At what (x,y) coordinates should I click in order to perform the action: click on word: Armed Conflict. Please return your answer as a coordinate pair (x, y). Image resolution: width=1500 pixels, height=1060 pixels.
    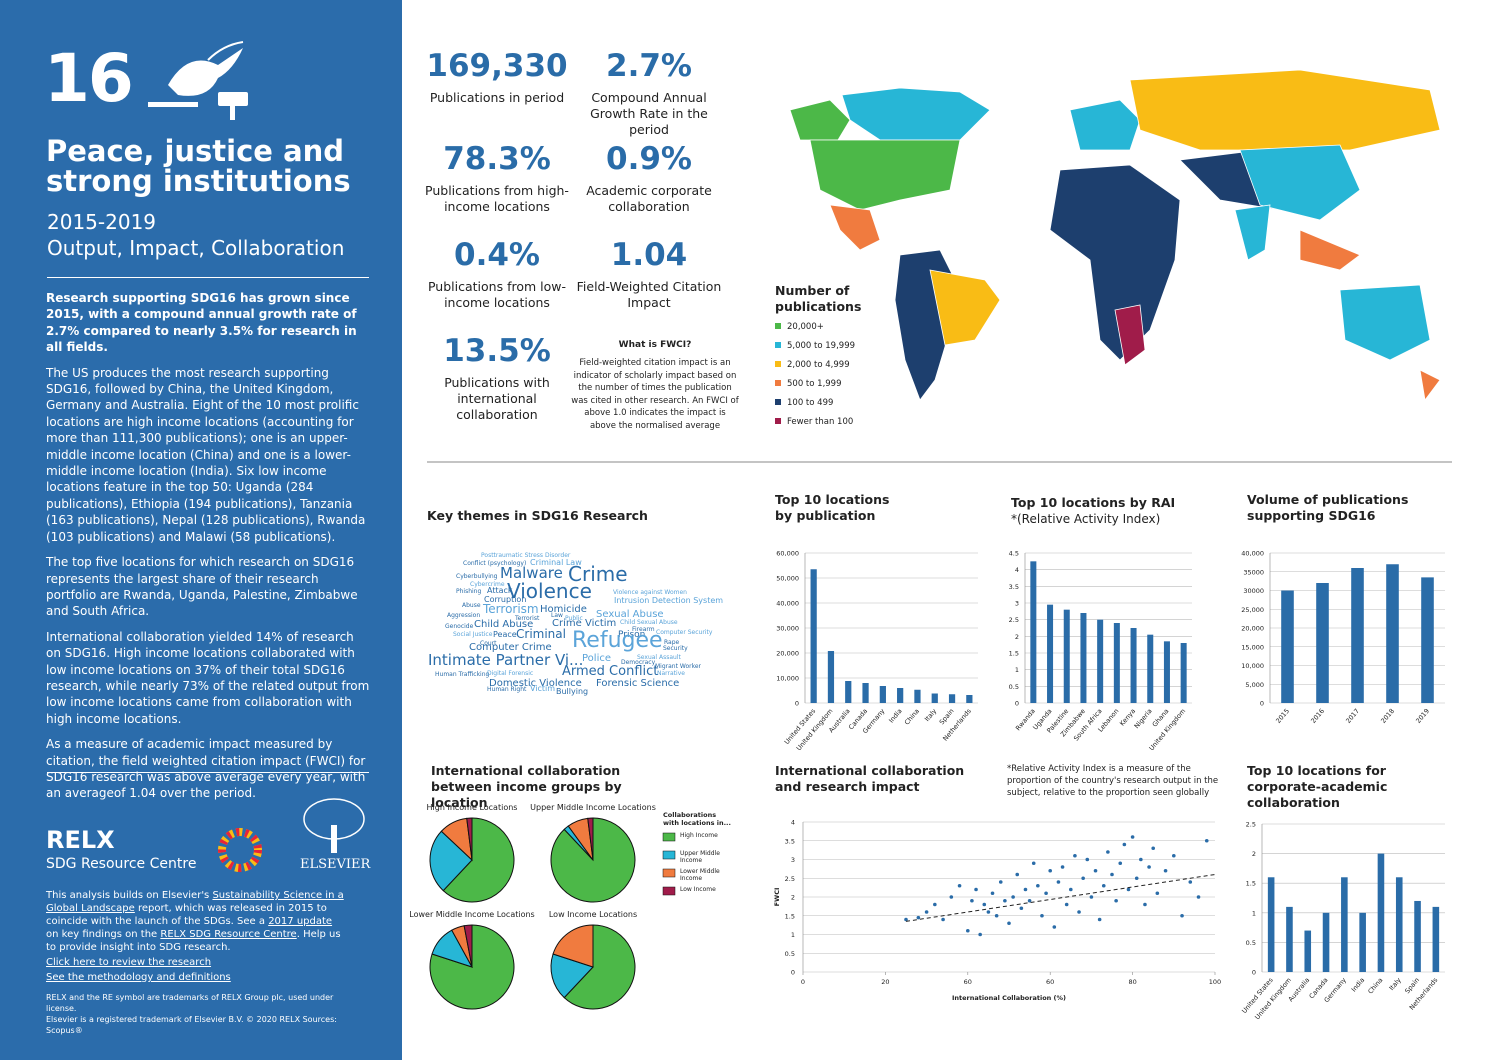
    Looking at the image, I should click on (610, 671).